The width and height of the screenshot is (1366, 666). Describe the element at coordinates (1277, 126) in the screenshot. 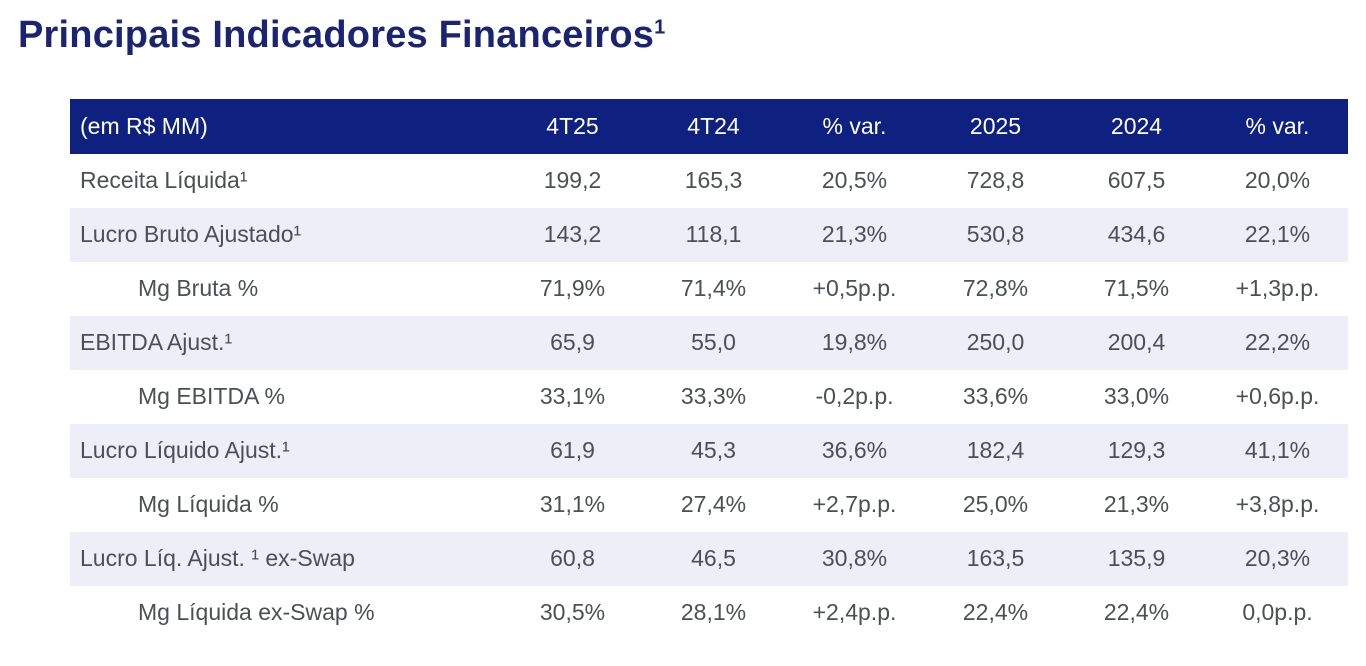

I see `column-header-var-year: % var.` at that location.